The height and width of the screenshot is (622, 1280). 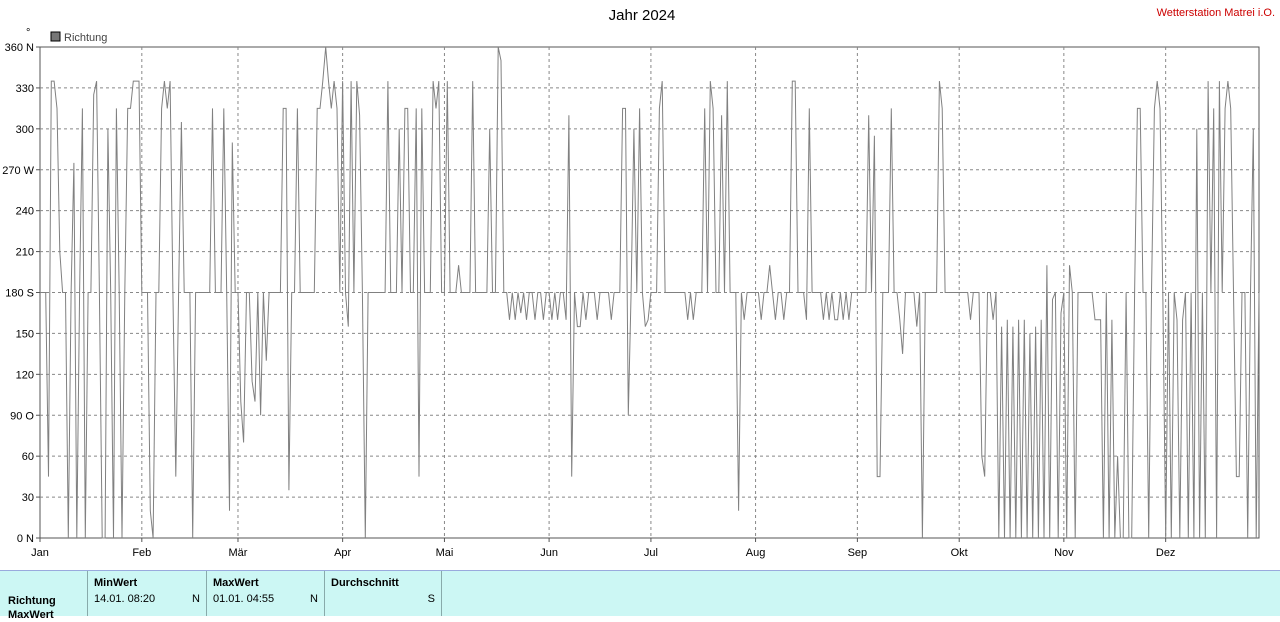 I want to click on x-tick-label: Aug, so click(x=756, y=553).